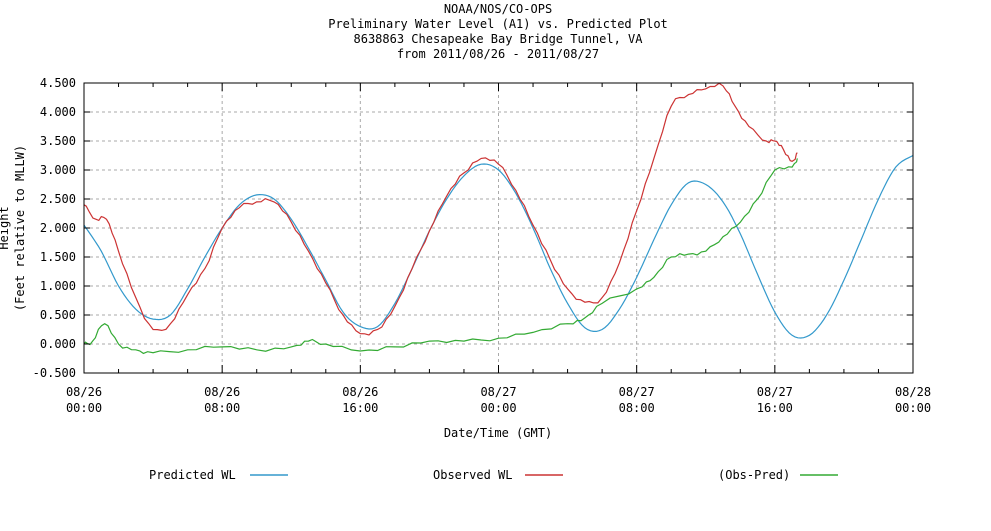 The width and height of the screenshot is (991, 531). Describe the element at coordinates (58, 141) in the screenshot. I see `y-tick-label: 3.500` at that location.